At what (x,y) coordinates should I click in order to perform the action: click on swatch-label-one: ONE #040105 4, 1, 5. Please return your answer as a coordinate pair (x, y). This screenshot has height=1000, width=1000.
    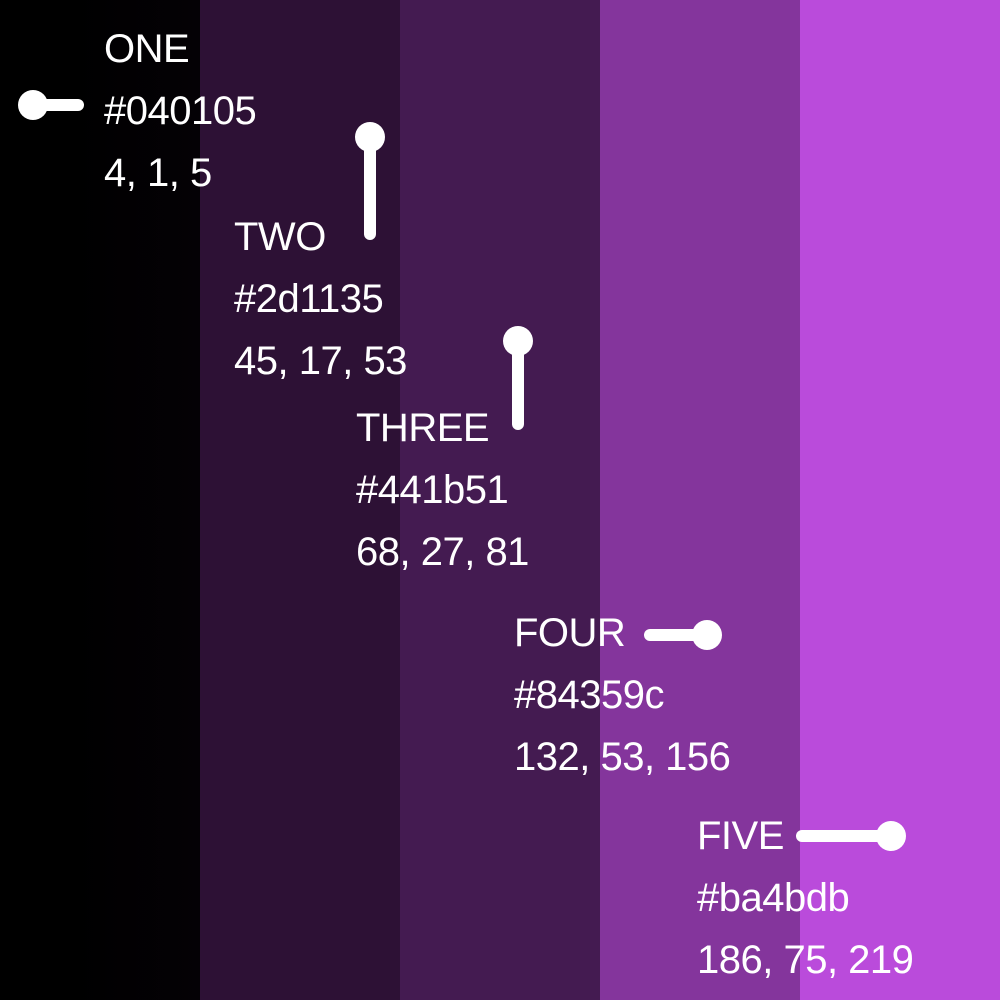
    Looking at the image, I should click on (180, 111).